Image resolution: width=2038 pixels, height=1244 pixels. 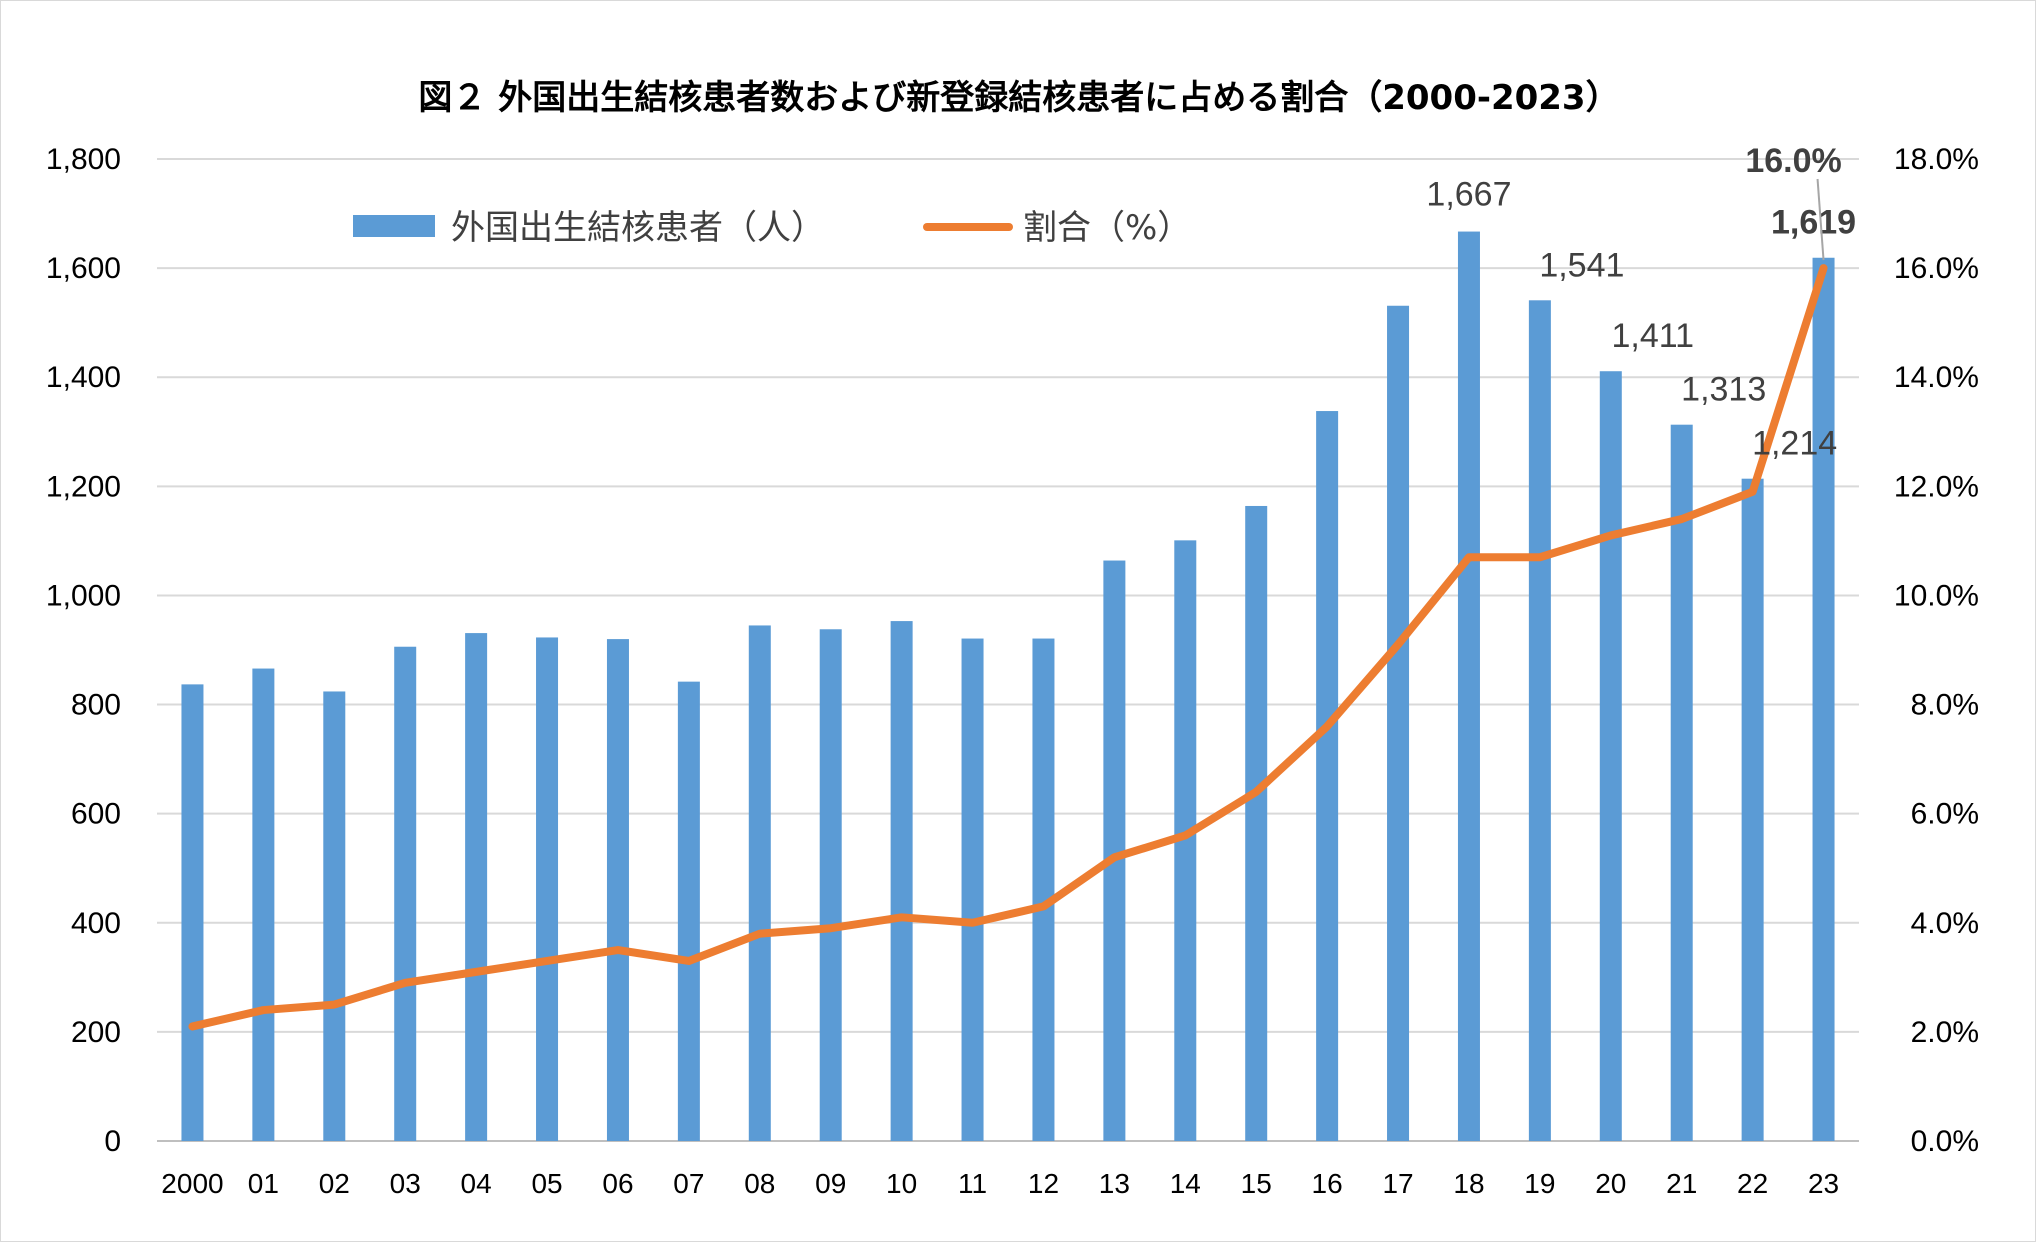 What do you see at coordinates (617, 1183) in the screenshot?
I see `category-label: 06` at bounding box center [617, 1183].